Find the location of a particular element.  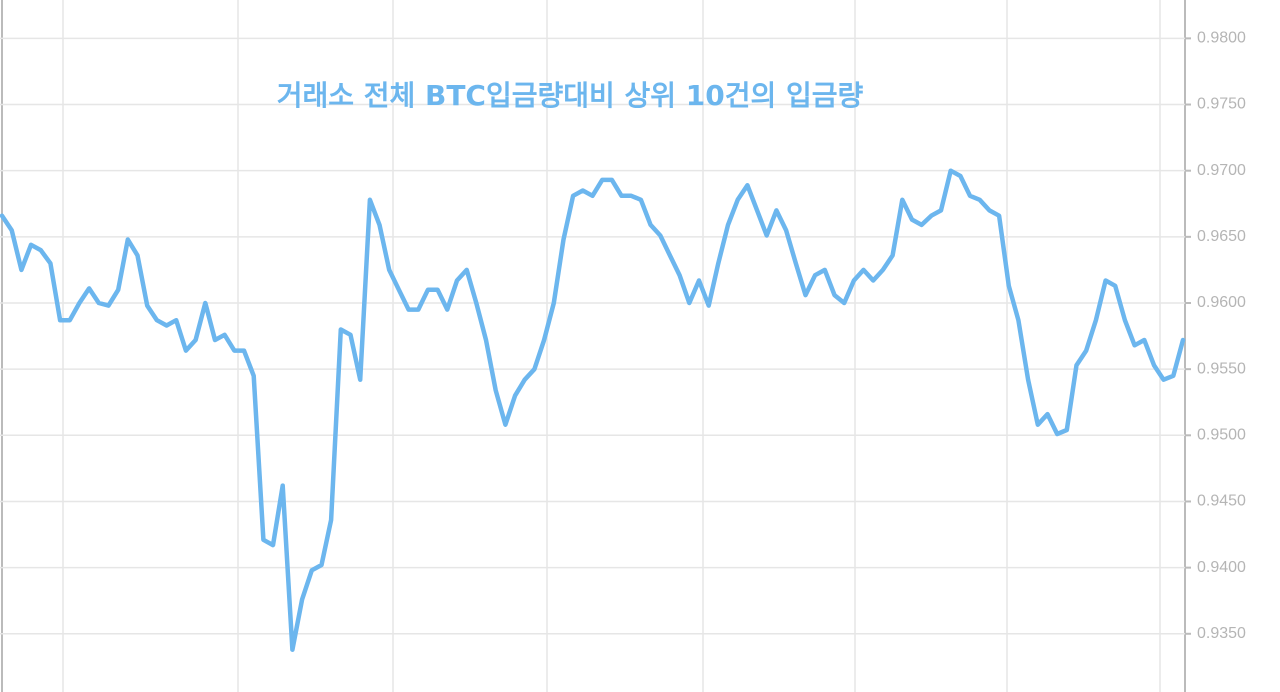

y-tick-label: 0.9450 is located at coordinates (1221, 501).